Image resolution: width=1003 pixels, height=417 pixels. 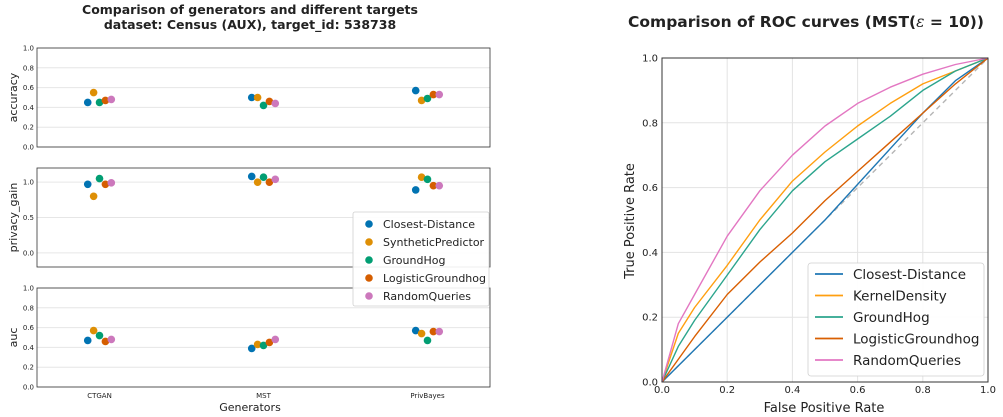 I want to click on roc-legend-frame, so click(x=896, y=319).